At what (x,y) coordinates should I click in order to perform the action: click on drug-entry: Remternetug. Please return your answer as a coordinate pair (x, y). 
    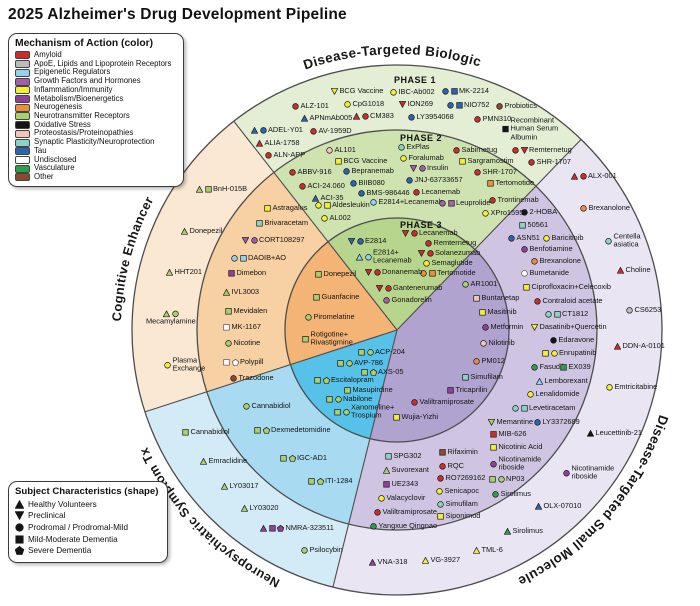
    Looking at the image, I should click on (450, 242).